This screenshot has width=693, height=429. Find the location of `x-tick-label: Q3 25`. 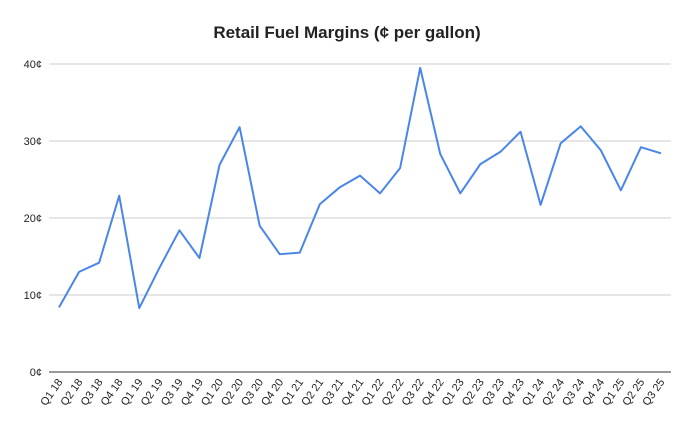

x-tick-label: Q3 25 is located at coordinates (653, 392).